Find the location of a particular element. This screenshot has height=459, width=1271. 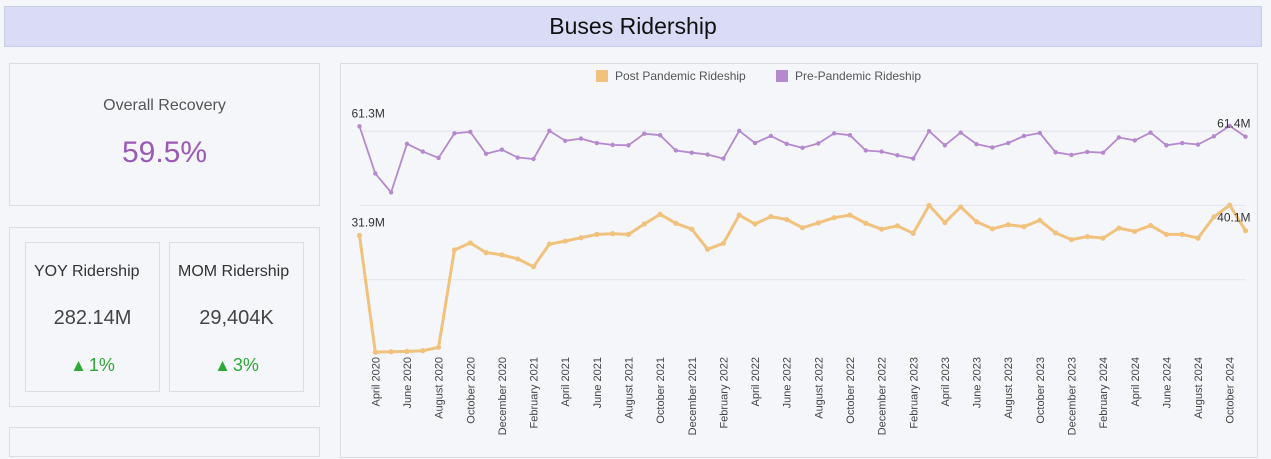

end-value-label: 40.1M is located at coordinates (1233, 218).